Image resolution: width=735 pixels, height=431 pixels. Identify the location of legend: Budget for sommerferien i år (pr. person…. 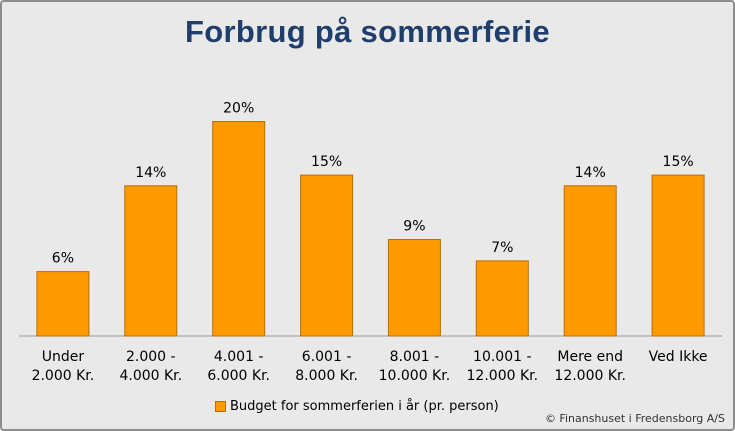
(357, 406).